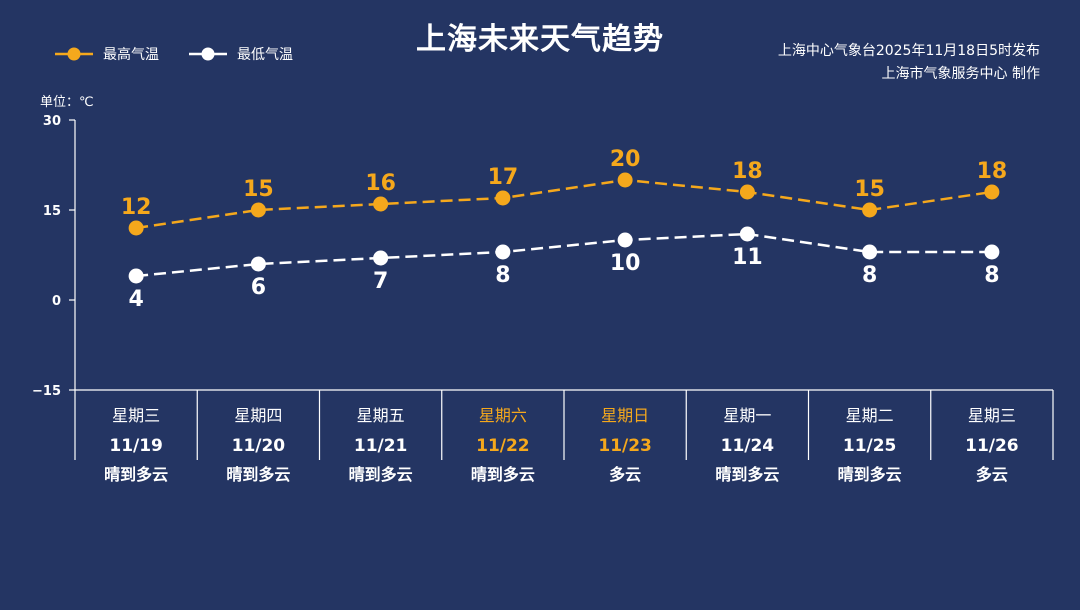 The image size is (1080, 610). I want to click on date-label: 11/24, so click(748, 446).